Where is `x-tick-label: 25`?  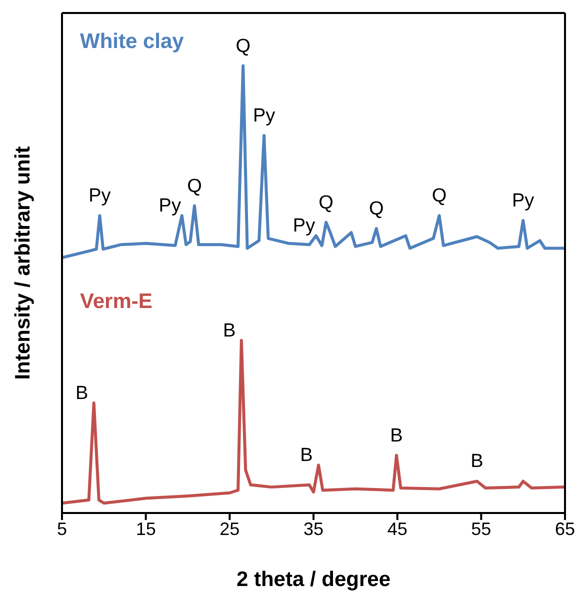
x-tick-label: 25 is located at coordinates (230, 528).